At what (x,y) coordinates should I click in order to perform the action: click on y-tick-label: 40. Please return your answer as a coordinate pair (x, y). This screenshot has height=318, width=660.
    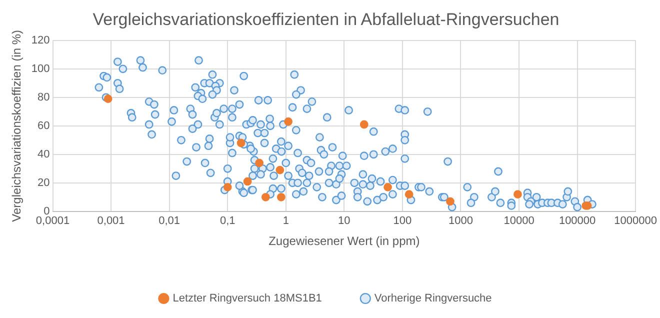
    Looking at the image, I should click on (44, 154).